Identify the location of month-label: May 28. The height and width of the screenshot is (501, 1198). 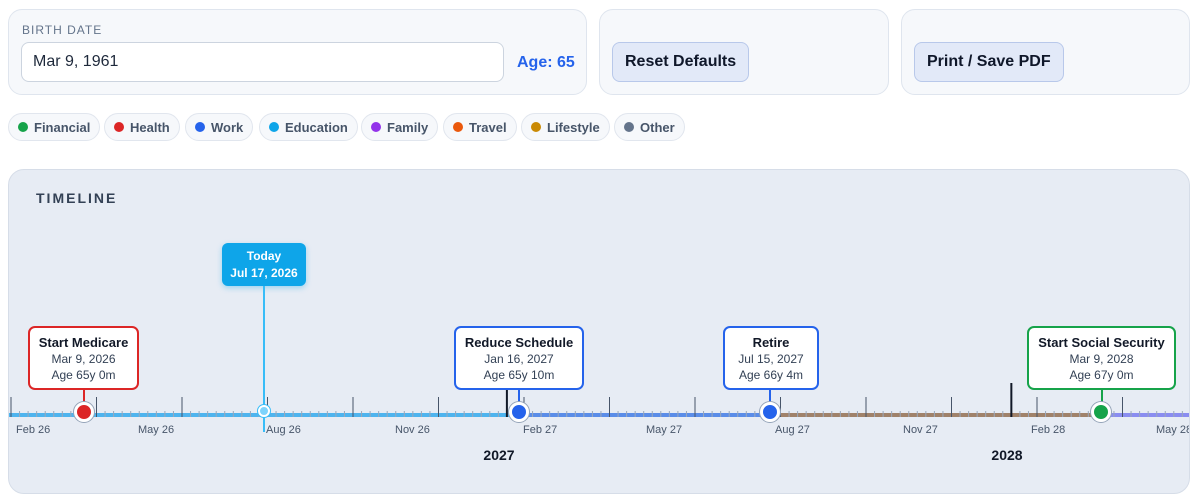
(1173, 430).